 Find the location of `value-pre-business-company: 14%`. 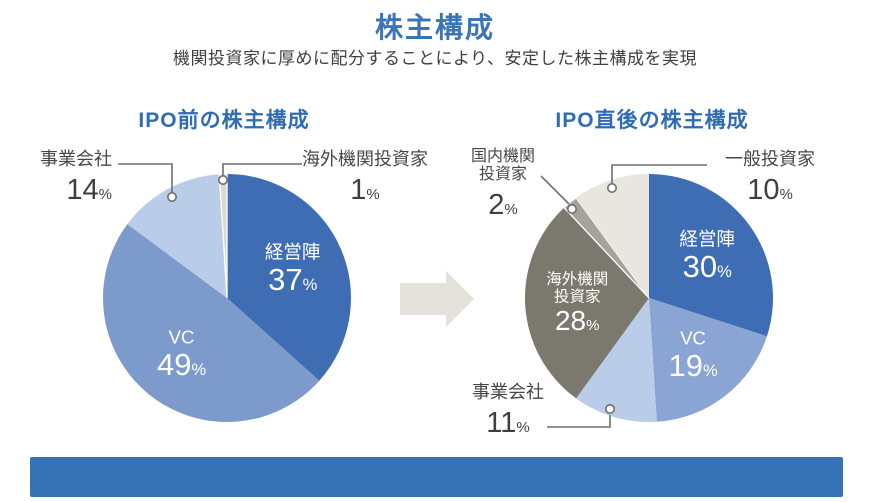

value-pre-business-company: 14% is located at coordinates (89, 190).